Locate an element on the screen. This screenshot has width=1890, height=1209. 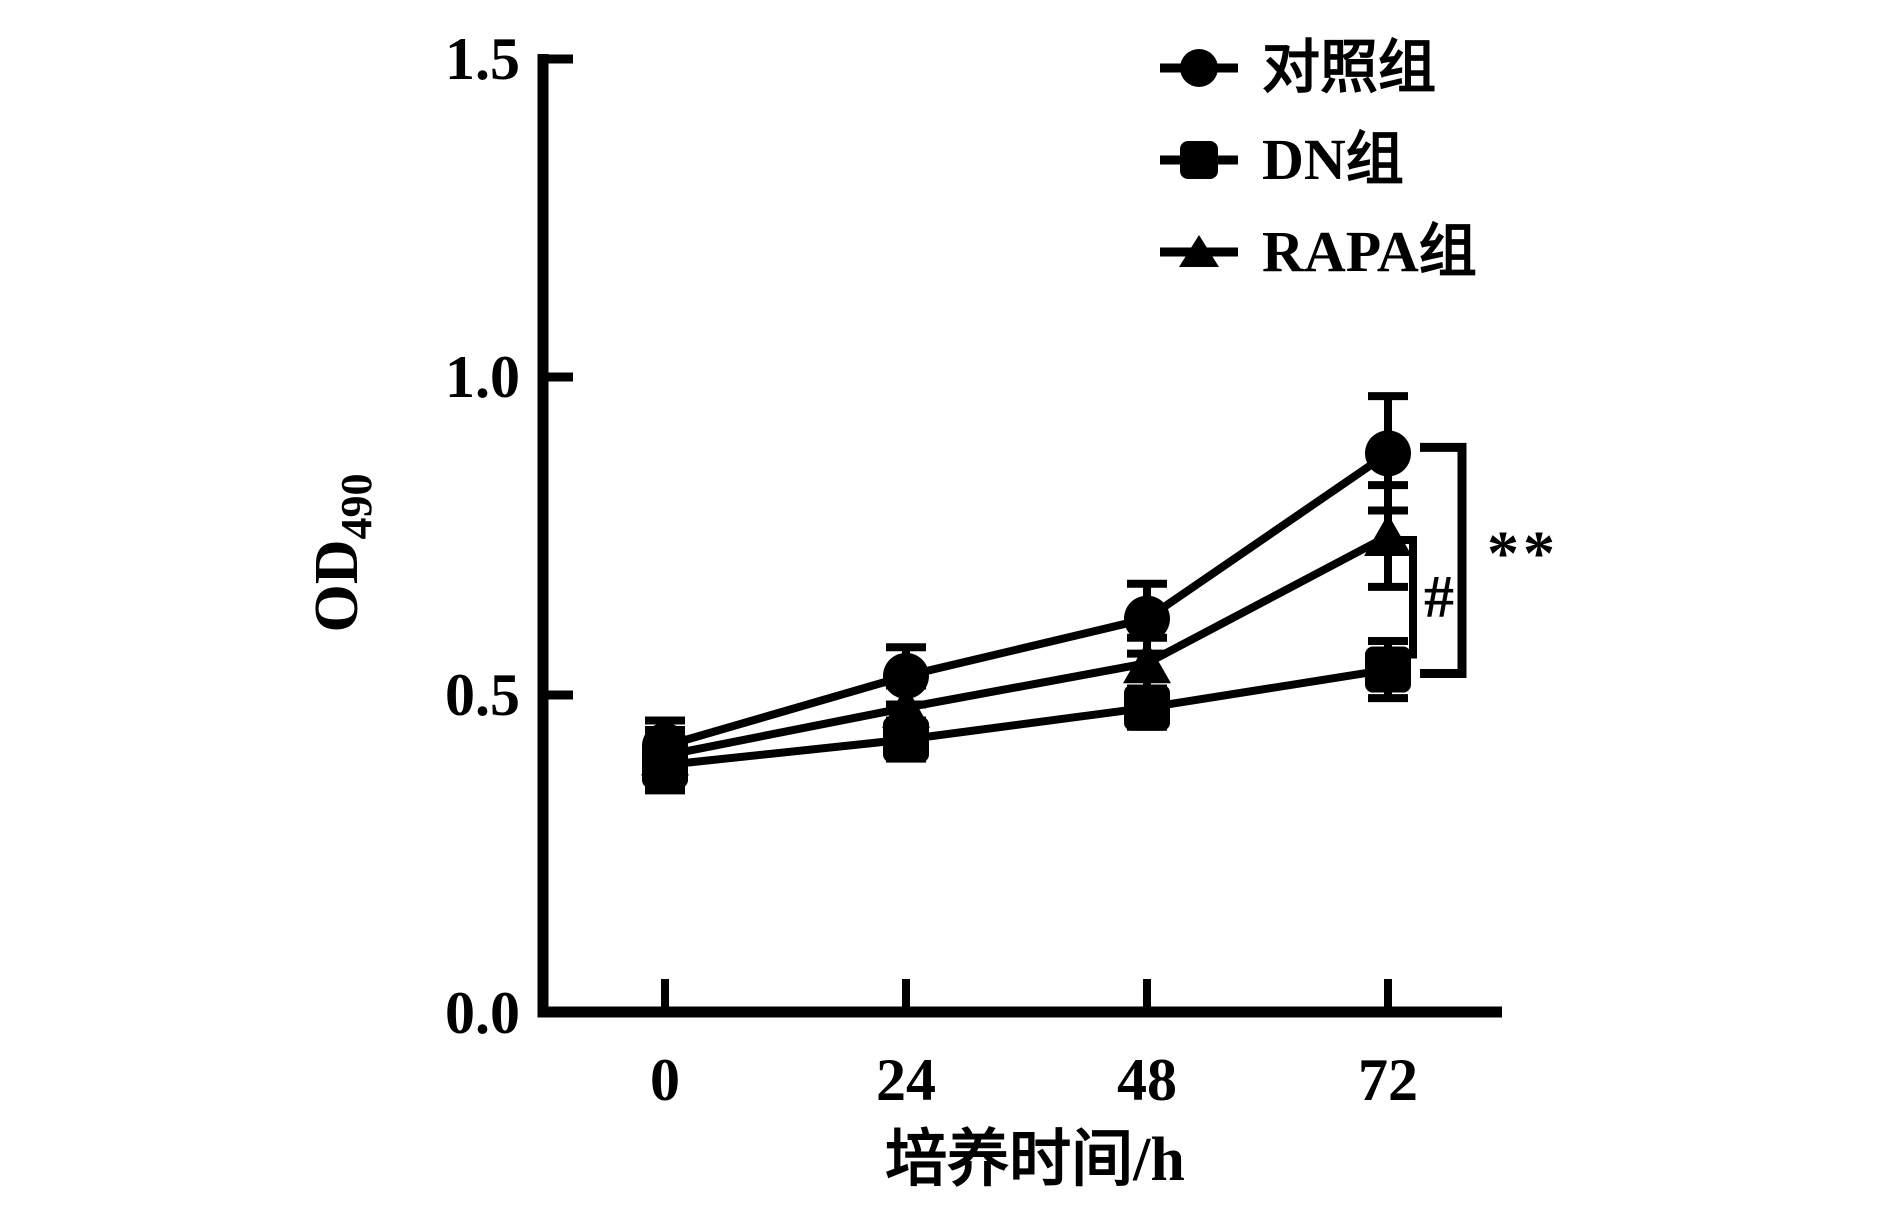
legend-item: 对照组 is located at coordinates (1298, 67).